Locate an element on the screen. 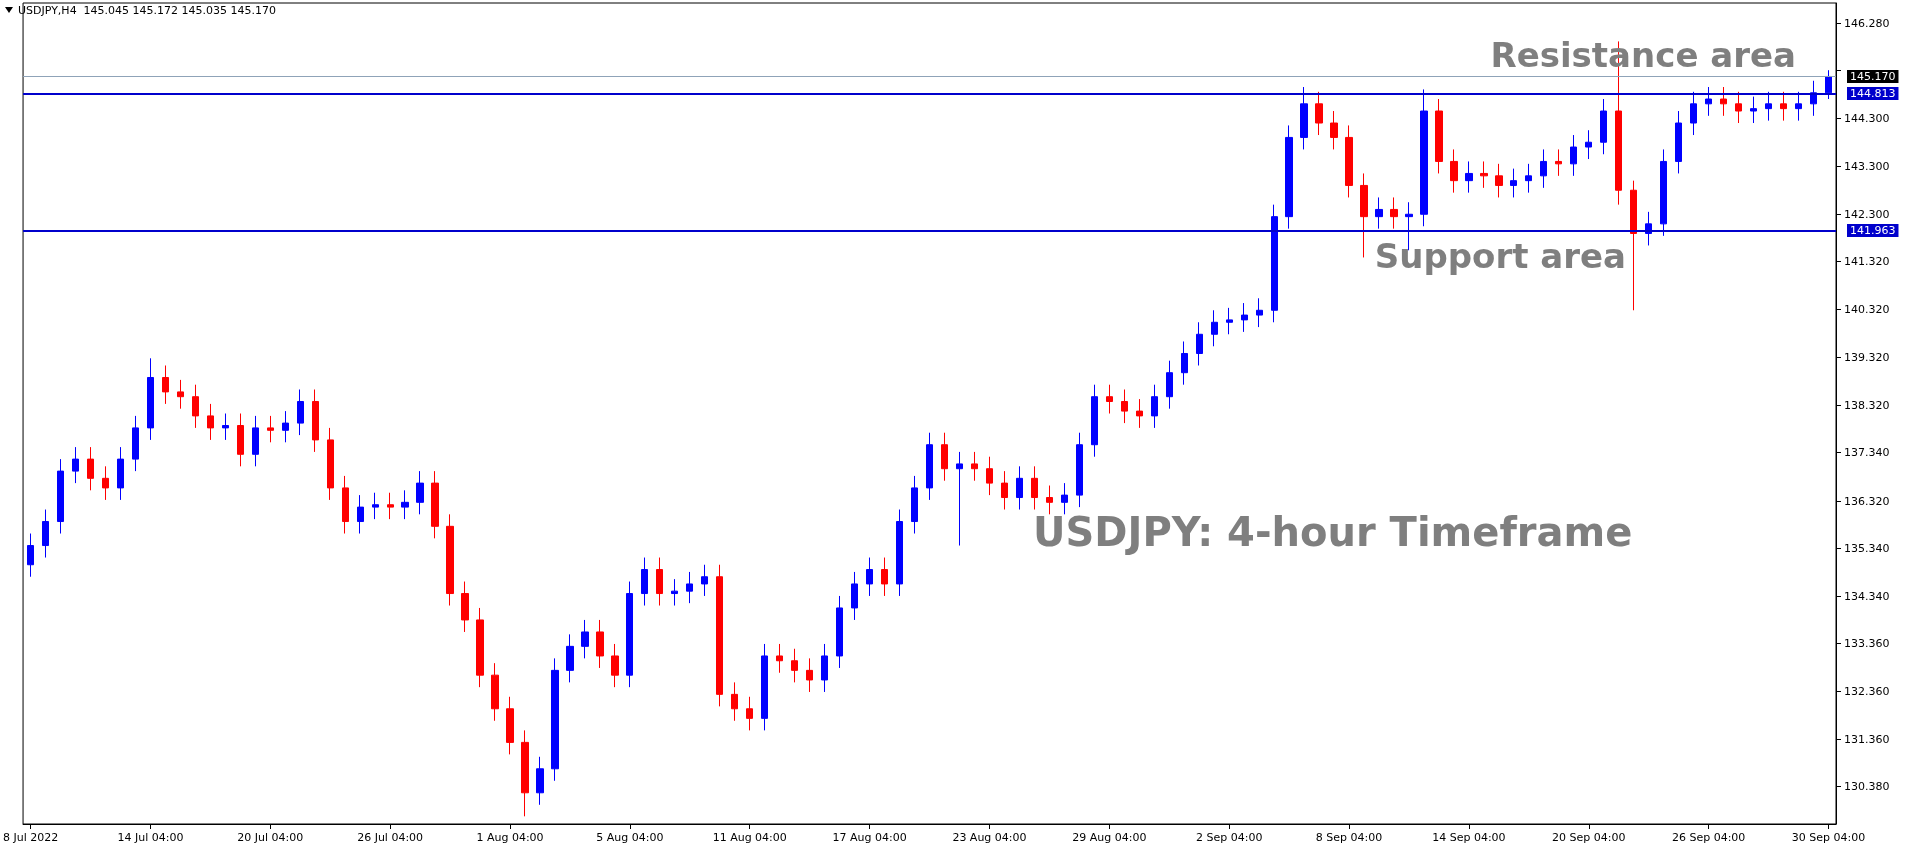 This screenshot has width=1916, height=850. y-tick-label: 142.300 is located at coordinates (1867, 214).